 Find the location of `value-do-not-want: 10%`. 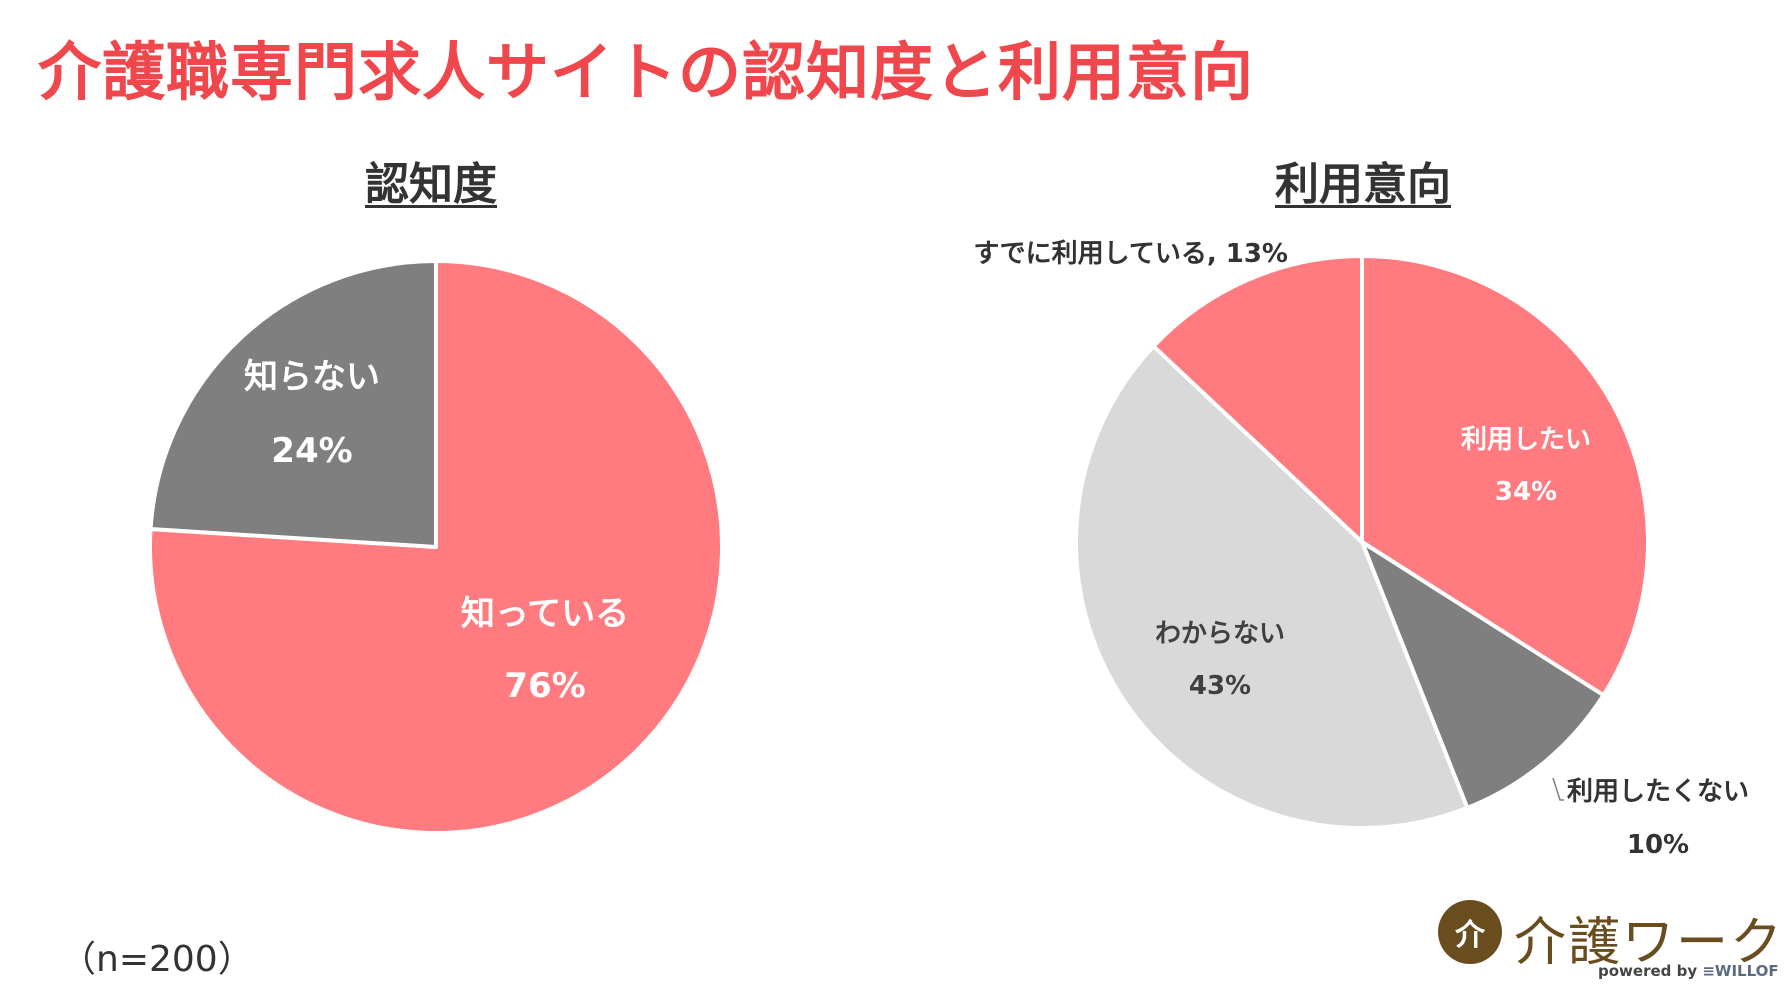

value-do-not-want: 10% is located at coordinates (1658, 845).